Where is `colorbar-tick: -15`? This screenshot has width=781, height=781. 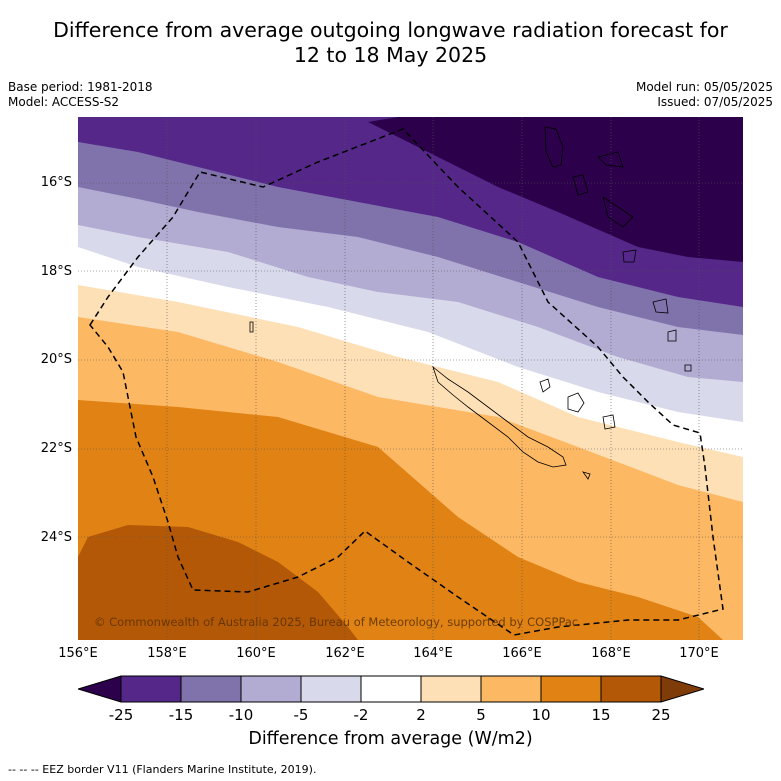
colorbar-tick: -15 is located at coordinates (181, 715).